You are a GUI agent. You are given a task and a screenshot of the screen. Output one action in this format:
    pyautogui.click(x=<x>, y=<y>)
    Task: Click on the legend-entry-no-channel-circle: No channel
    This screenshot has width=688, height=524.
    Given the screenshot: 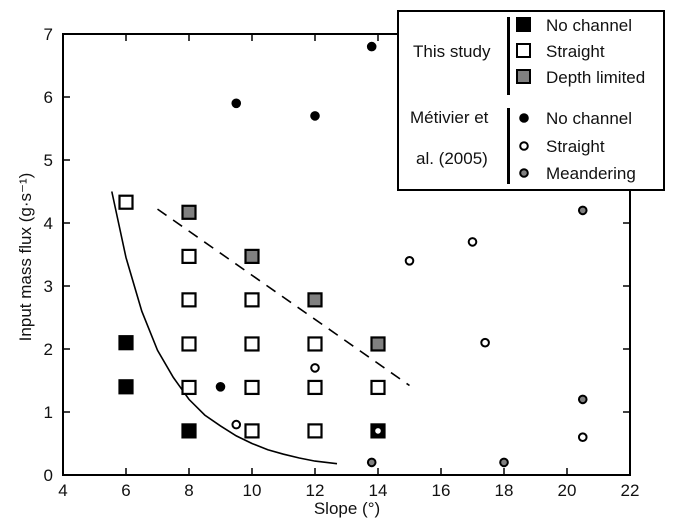 What is the action you would take?
    pyautogui.click(x=589, y=118)
    